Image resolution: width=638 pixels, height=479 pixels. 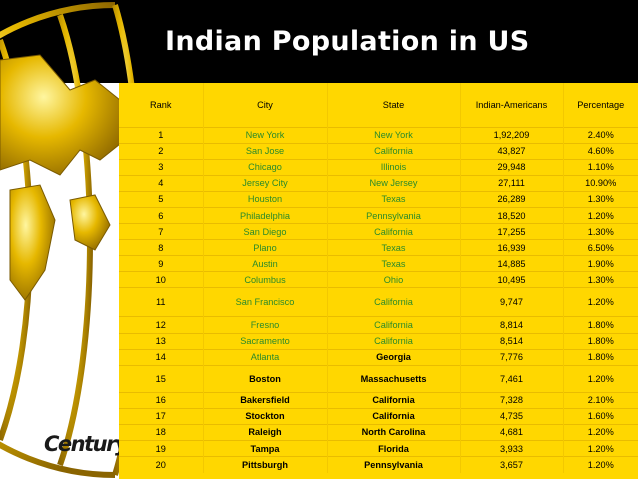 What do you see at coordinates (393, 448) in the screenshot?
I see `state-cell: Florida` at bounding box center [393, 448].